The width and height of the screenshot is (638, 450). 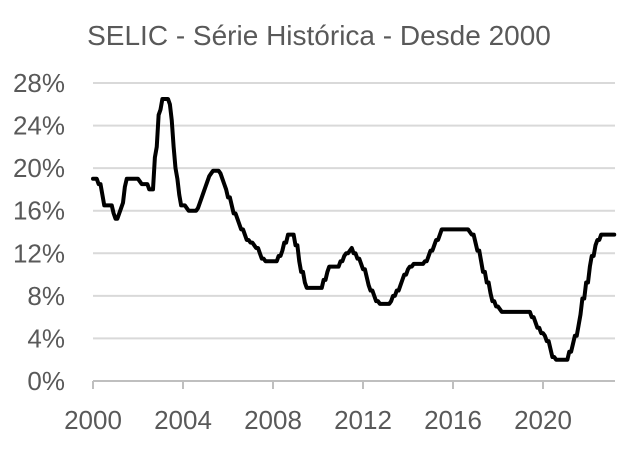 What do you see at coordinates (39, 83) in the screenshot?
I see `y-tick-label: 28%` at bounding box center [39, 83].